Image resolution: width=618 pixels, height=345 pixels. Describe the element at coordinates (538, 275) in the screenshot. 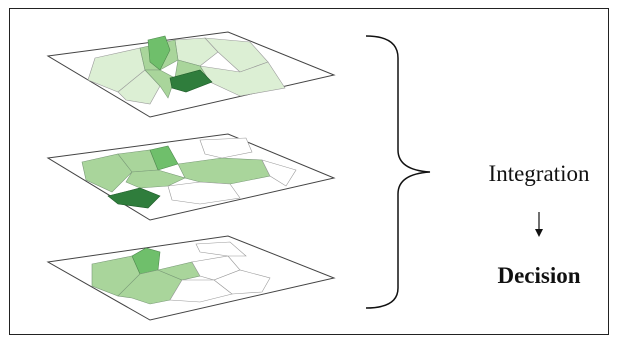

I see `decision-label: Decision` at that location.